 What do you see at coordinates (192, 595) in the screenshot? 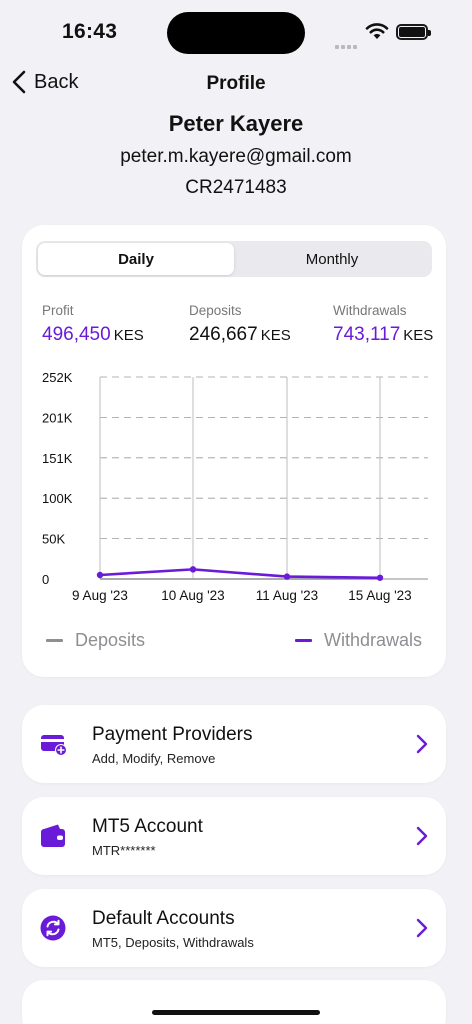
I see `x-tick-label: 10 Aug '23` at bounding box center [192, 595].